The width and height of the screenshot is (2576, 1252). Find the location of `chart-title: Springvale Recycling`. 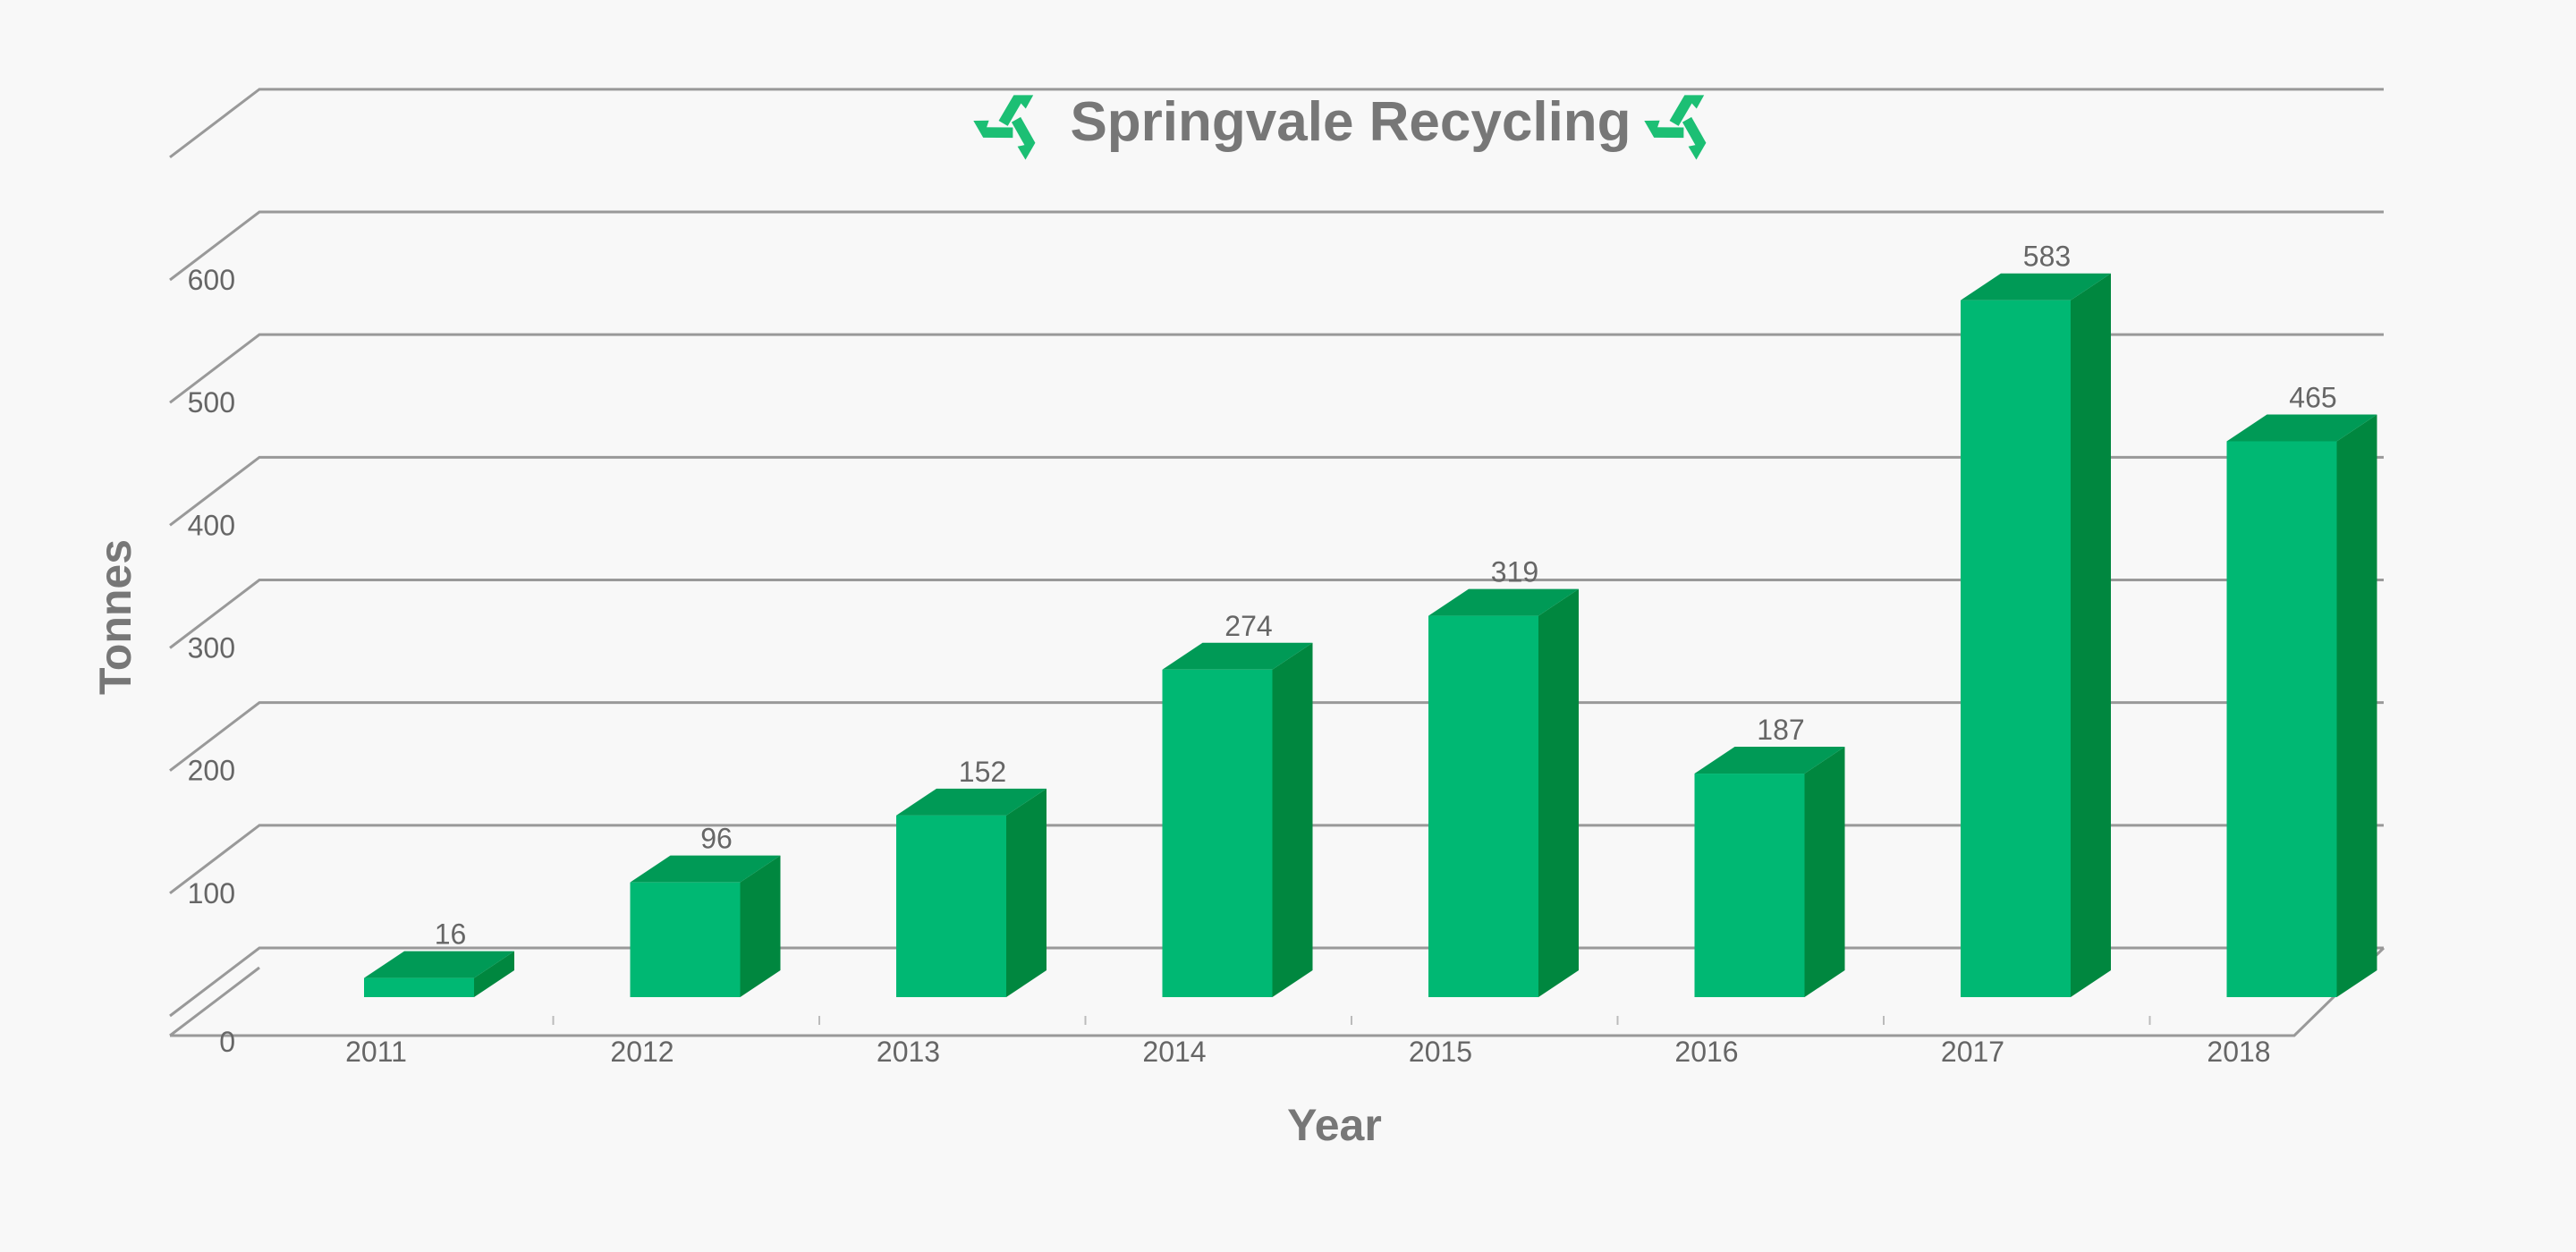

chart-title: Springvale Recycling is located at coordinates (1350, 122).